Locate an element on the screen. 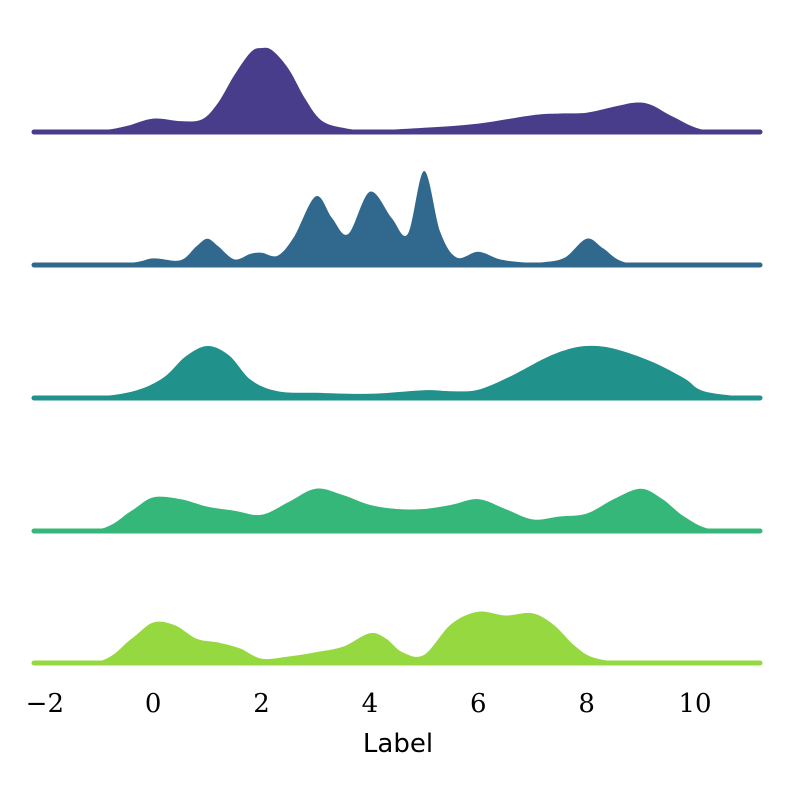 The width and height of the screenshot is (793, 793). x-tick-label: 4 is located at coordinates (370, 704).